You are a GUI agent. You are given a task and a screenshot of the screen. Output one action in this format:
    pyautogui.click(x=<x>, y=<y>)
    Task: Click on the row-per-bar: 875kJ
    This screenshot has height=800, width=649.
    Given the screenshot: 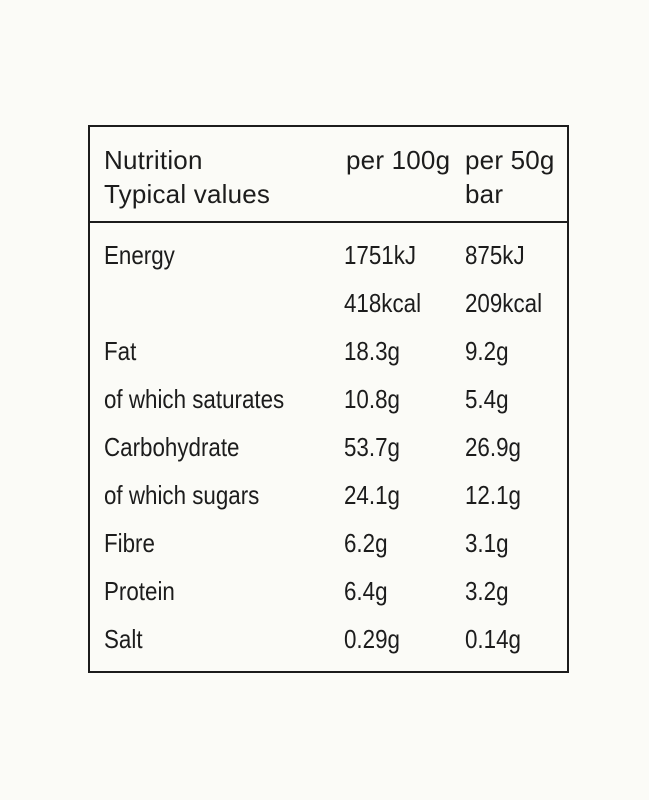 What is the action you would take?
    pyautogui.click(x=495, y=255)
    